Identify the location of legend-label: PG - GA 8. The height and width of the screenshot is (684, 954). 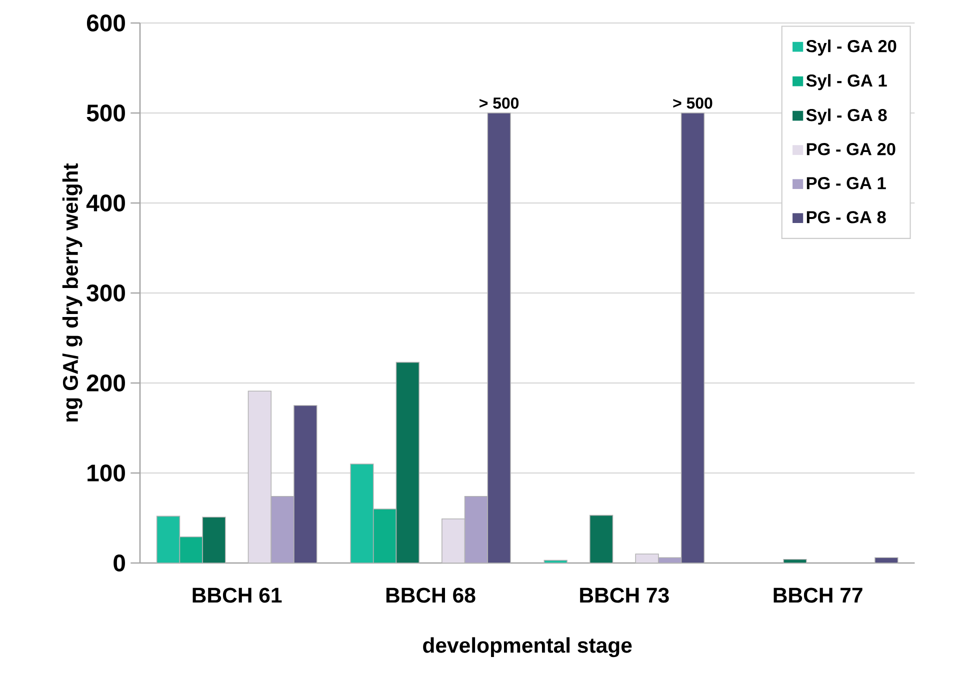
(846, 217).